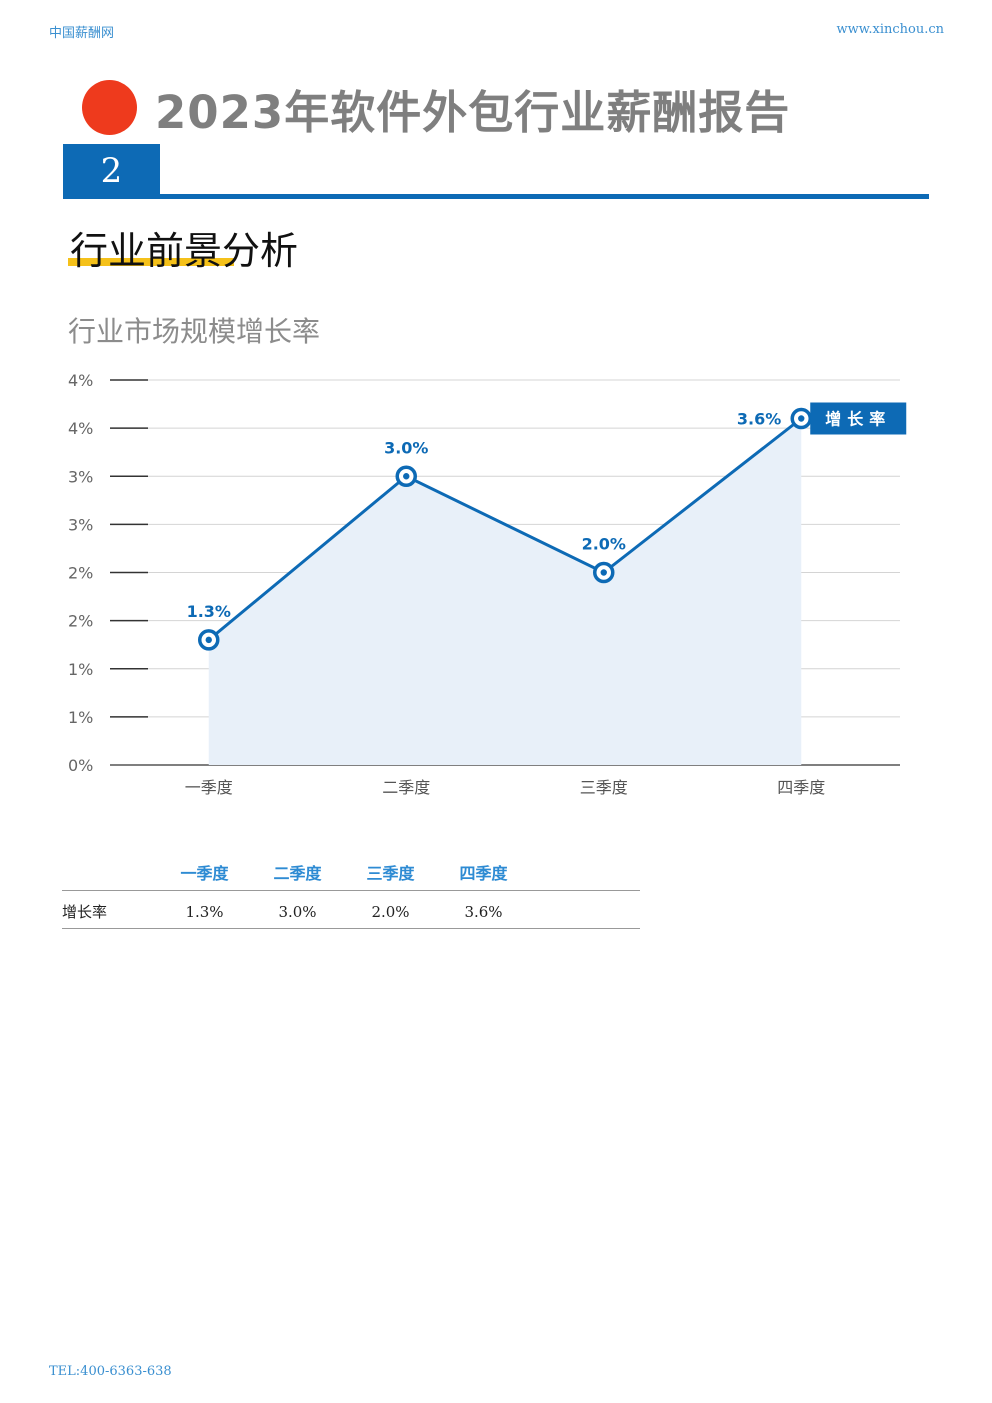 The height and width of the screenshot is (1403, 992). What do you see at coordinates (110, 873) in the screenshot?
I see `table-corner` at bounding box center [110, 873].